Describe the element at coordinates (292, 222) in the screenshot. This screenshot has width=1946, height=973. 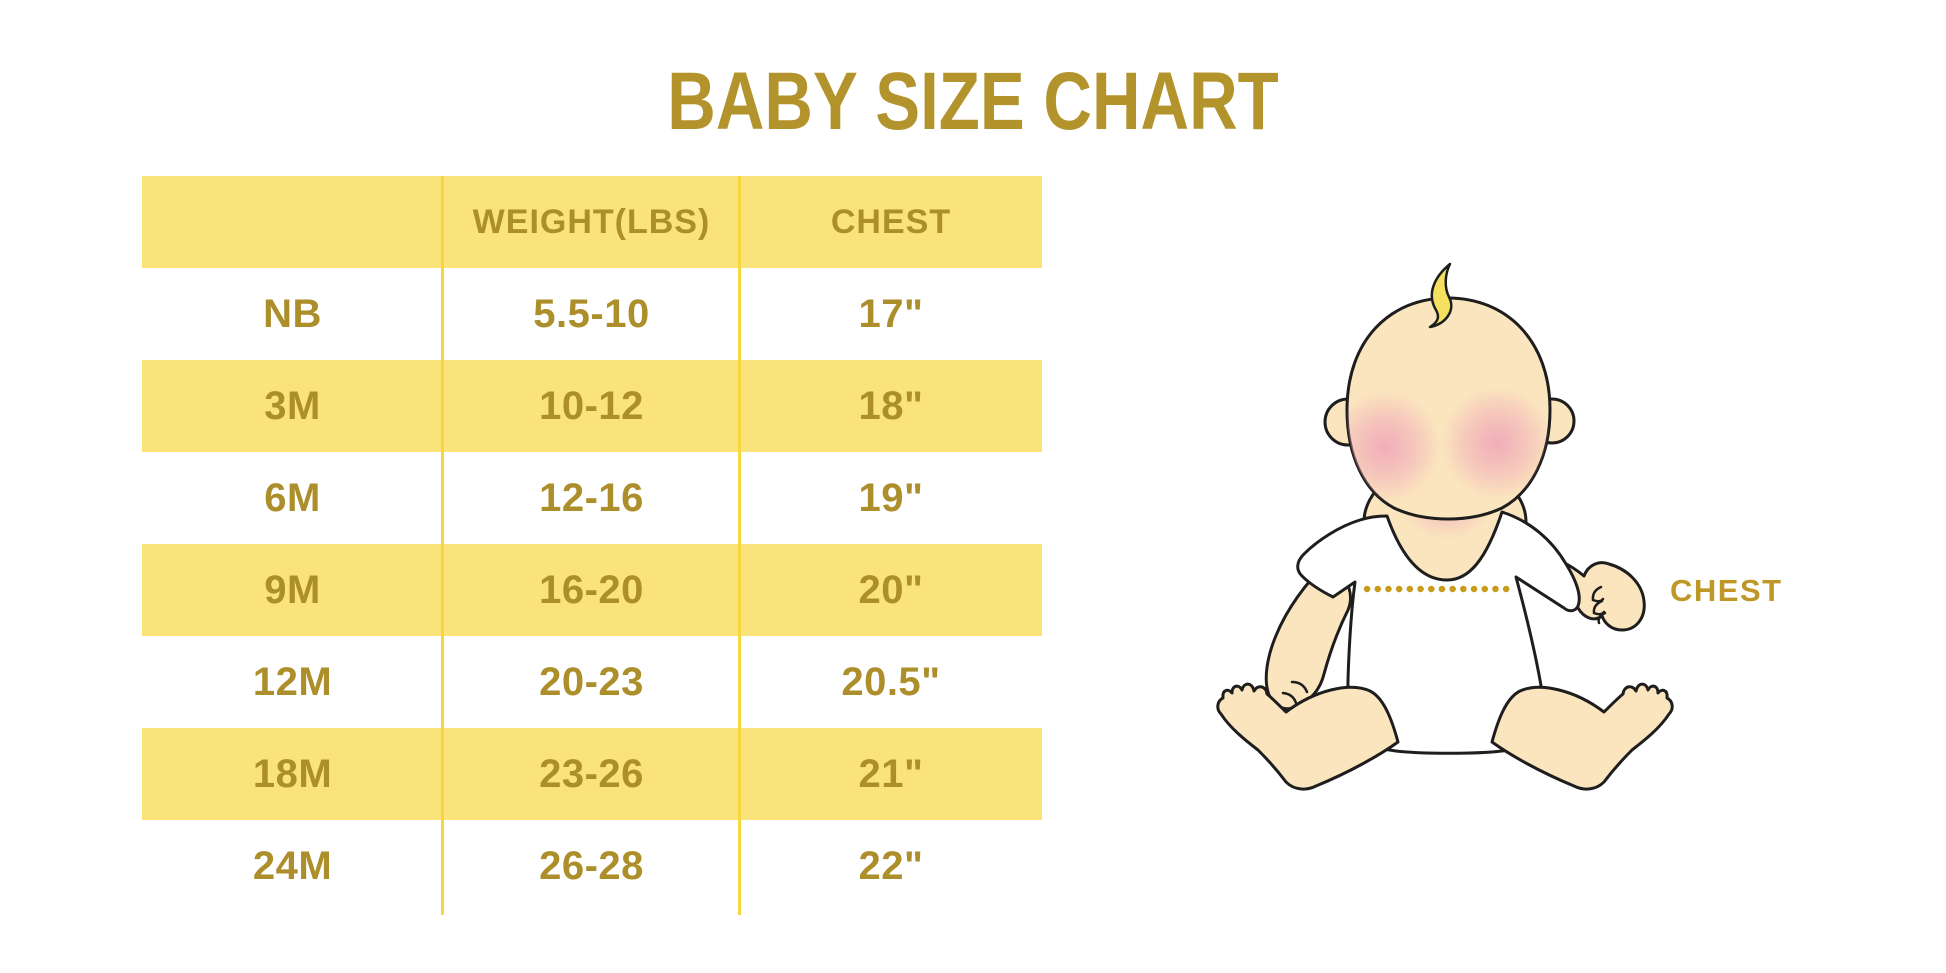
I see `header-size` at that location.